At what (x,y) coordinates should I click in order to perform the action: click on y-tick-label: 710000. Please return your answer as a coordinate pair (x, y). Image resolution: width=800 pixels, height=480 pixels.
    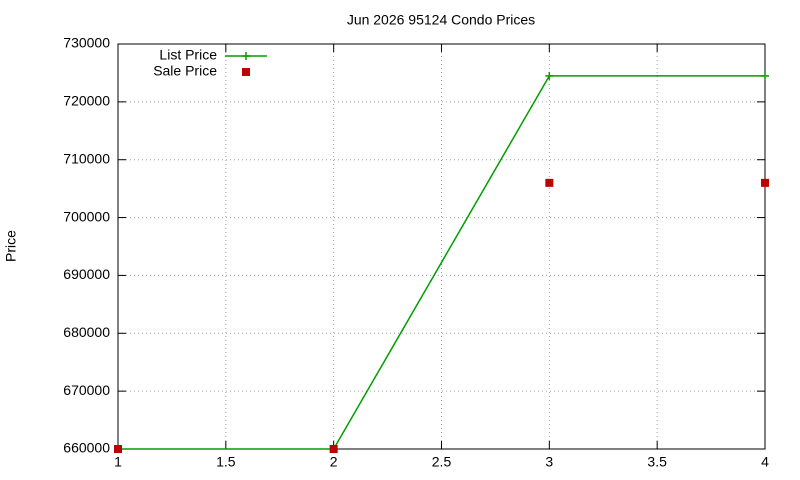
    Looking at the image, I should click on (86, 158).